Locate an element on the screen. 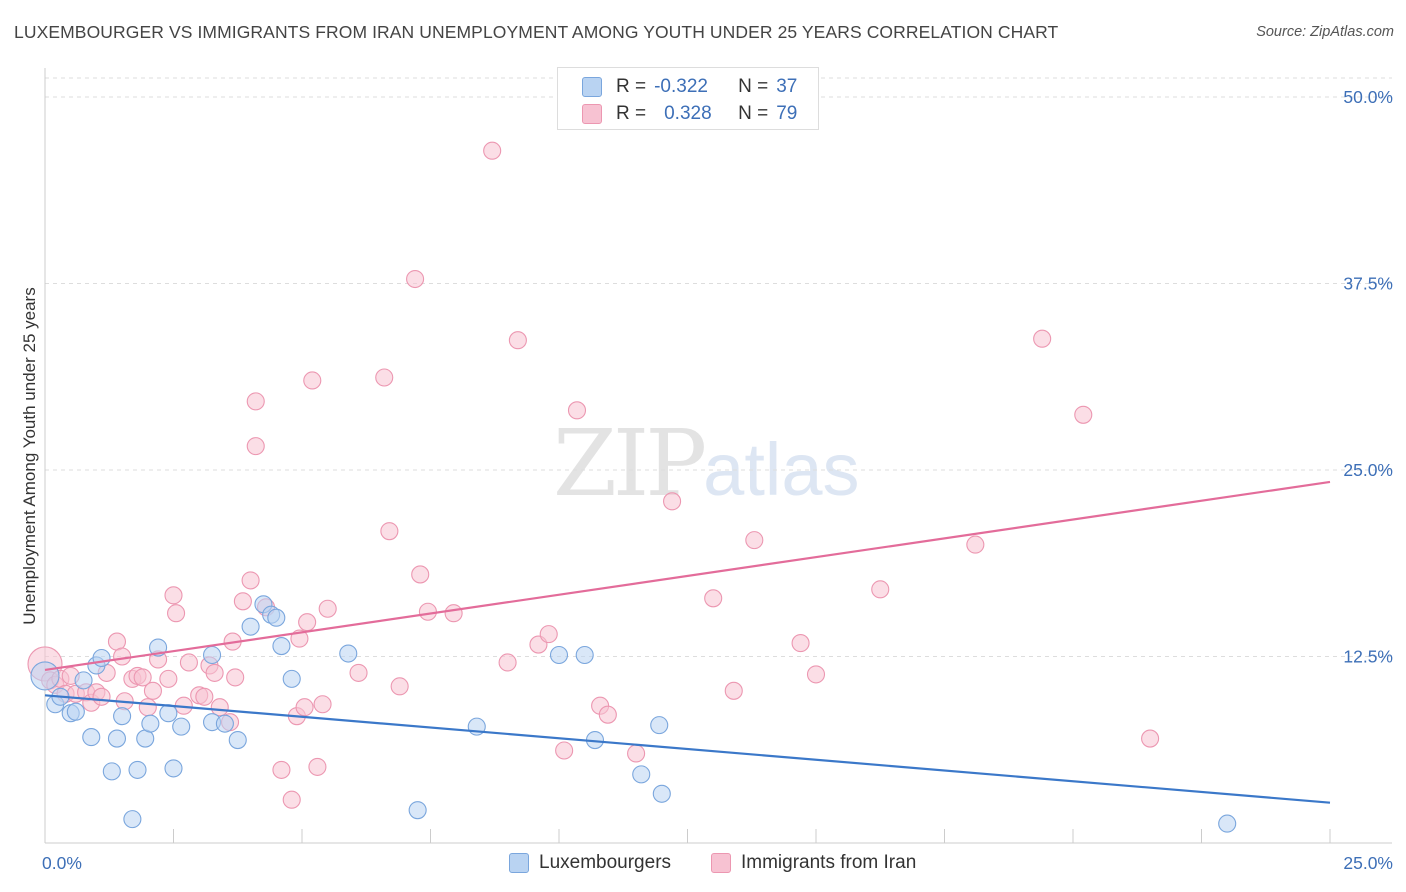 The height and width of the screenshot is (892, 1406). watermark: ZIPatlas is located at coordinates (706, 463).